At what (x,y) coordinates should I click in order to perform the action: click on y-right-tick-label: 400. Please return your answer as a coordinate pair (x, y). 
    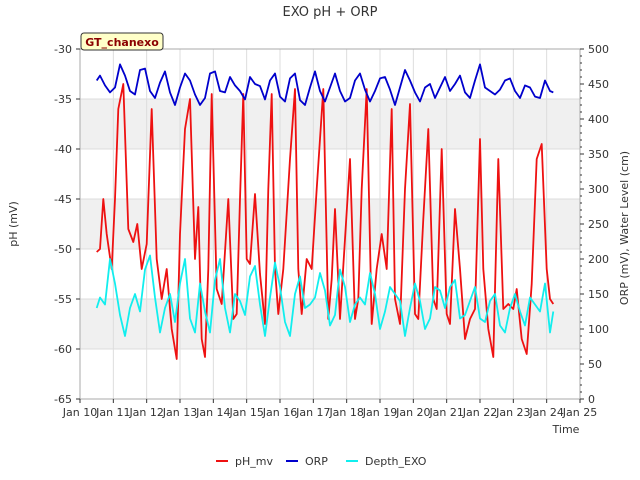
    Looking at the image, I should click on (598, 119).